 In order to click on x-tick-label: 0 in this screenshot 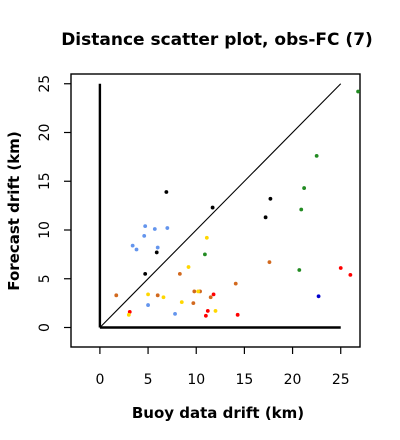, I will do `click(99, 380)`.